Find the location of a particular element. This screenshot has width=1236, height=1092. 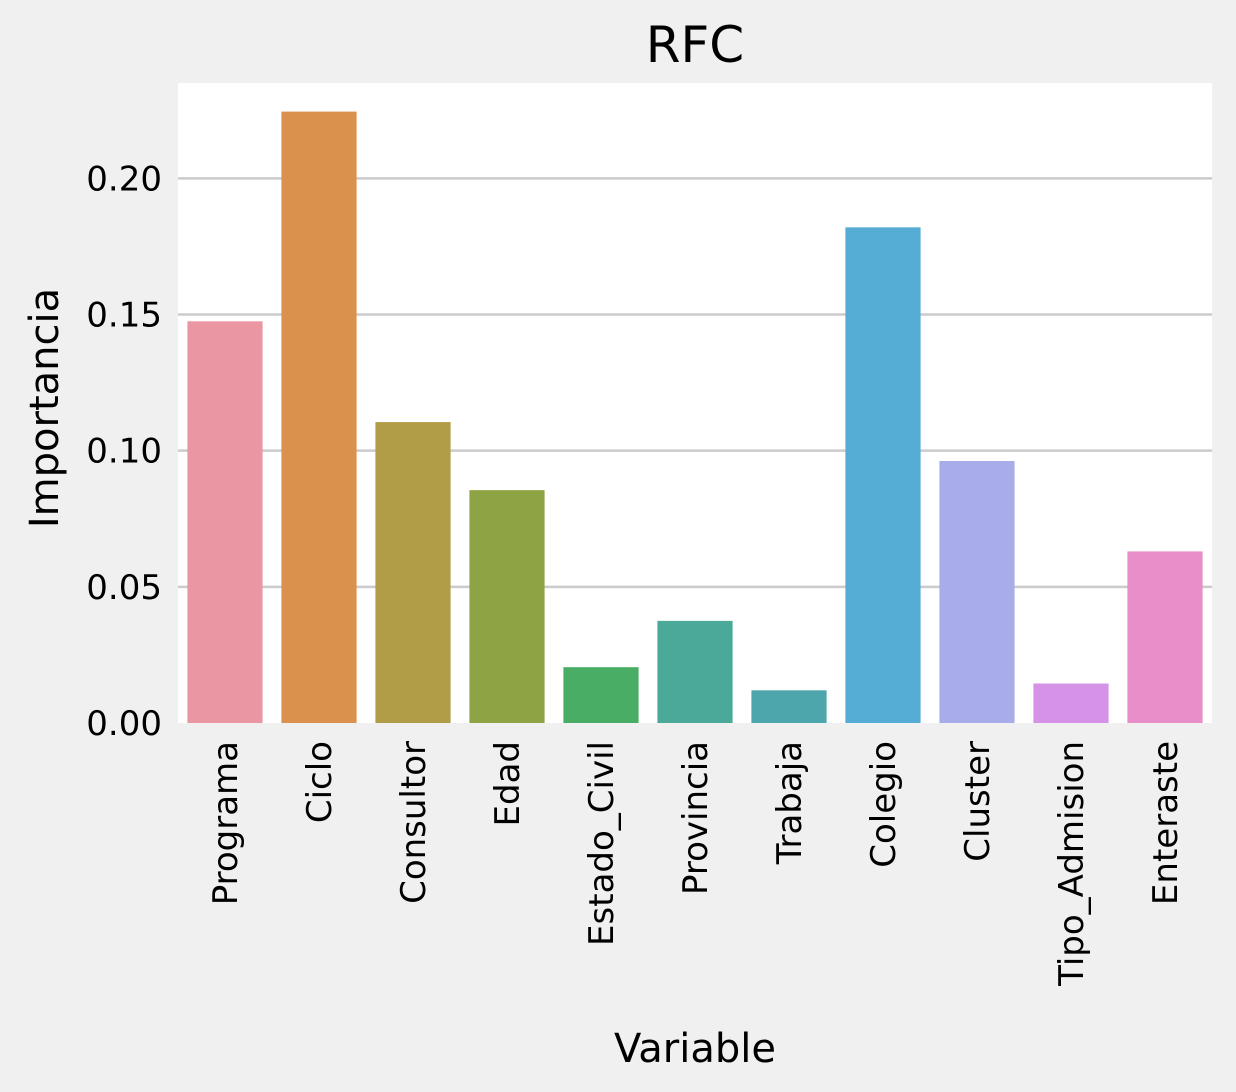

bar-programa is located at coordinates (225, 522).